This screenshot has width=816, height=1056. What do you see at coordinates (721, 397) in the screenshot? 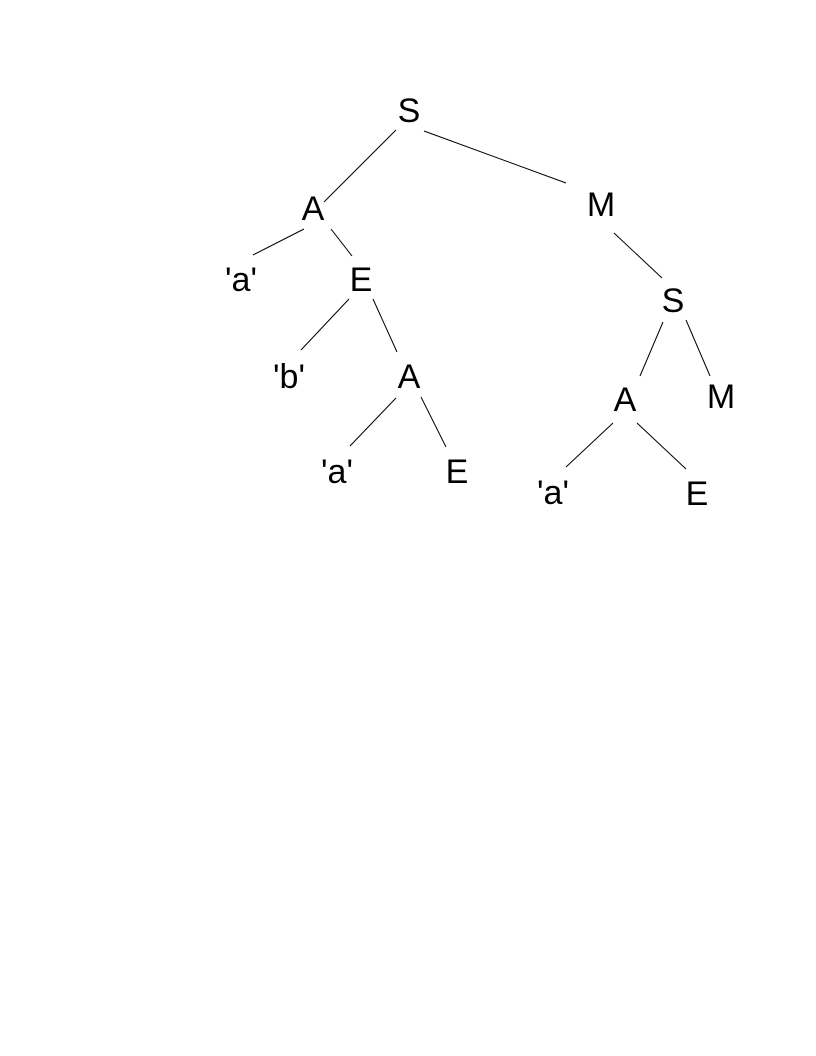
I see `node-m-2: M` at bounding box center [721, 397].